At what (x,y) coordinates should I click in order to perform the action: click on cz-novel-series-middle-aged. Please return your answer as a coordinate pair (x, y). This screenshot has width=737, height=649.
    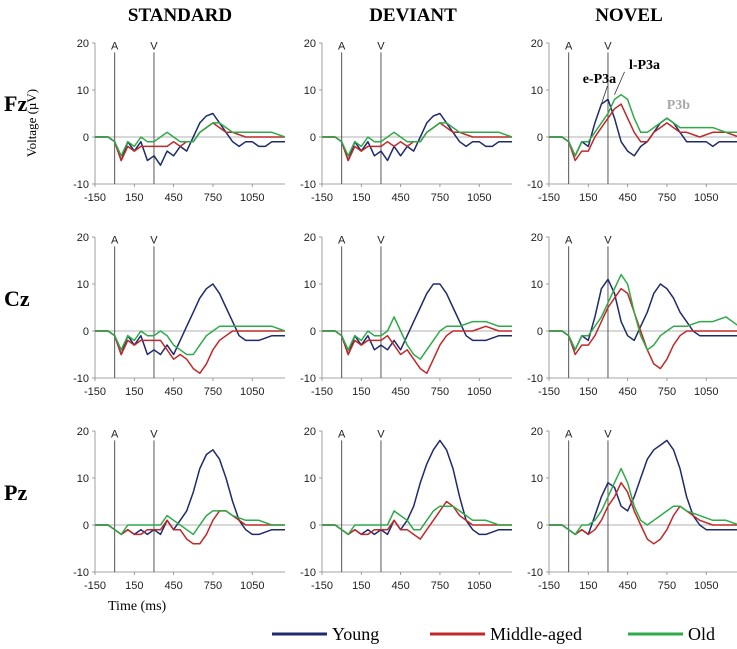
    Looking at the image, I should click on (643, 328).